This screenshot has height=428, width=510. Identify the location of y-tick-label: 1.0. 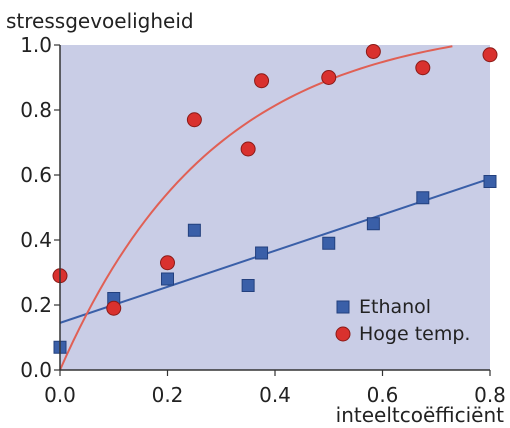
(36, 45).